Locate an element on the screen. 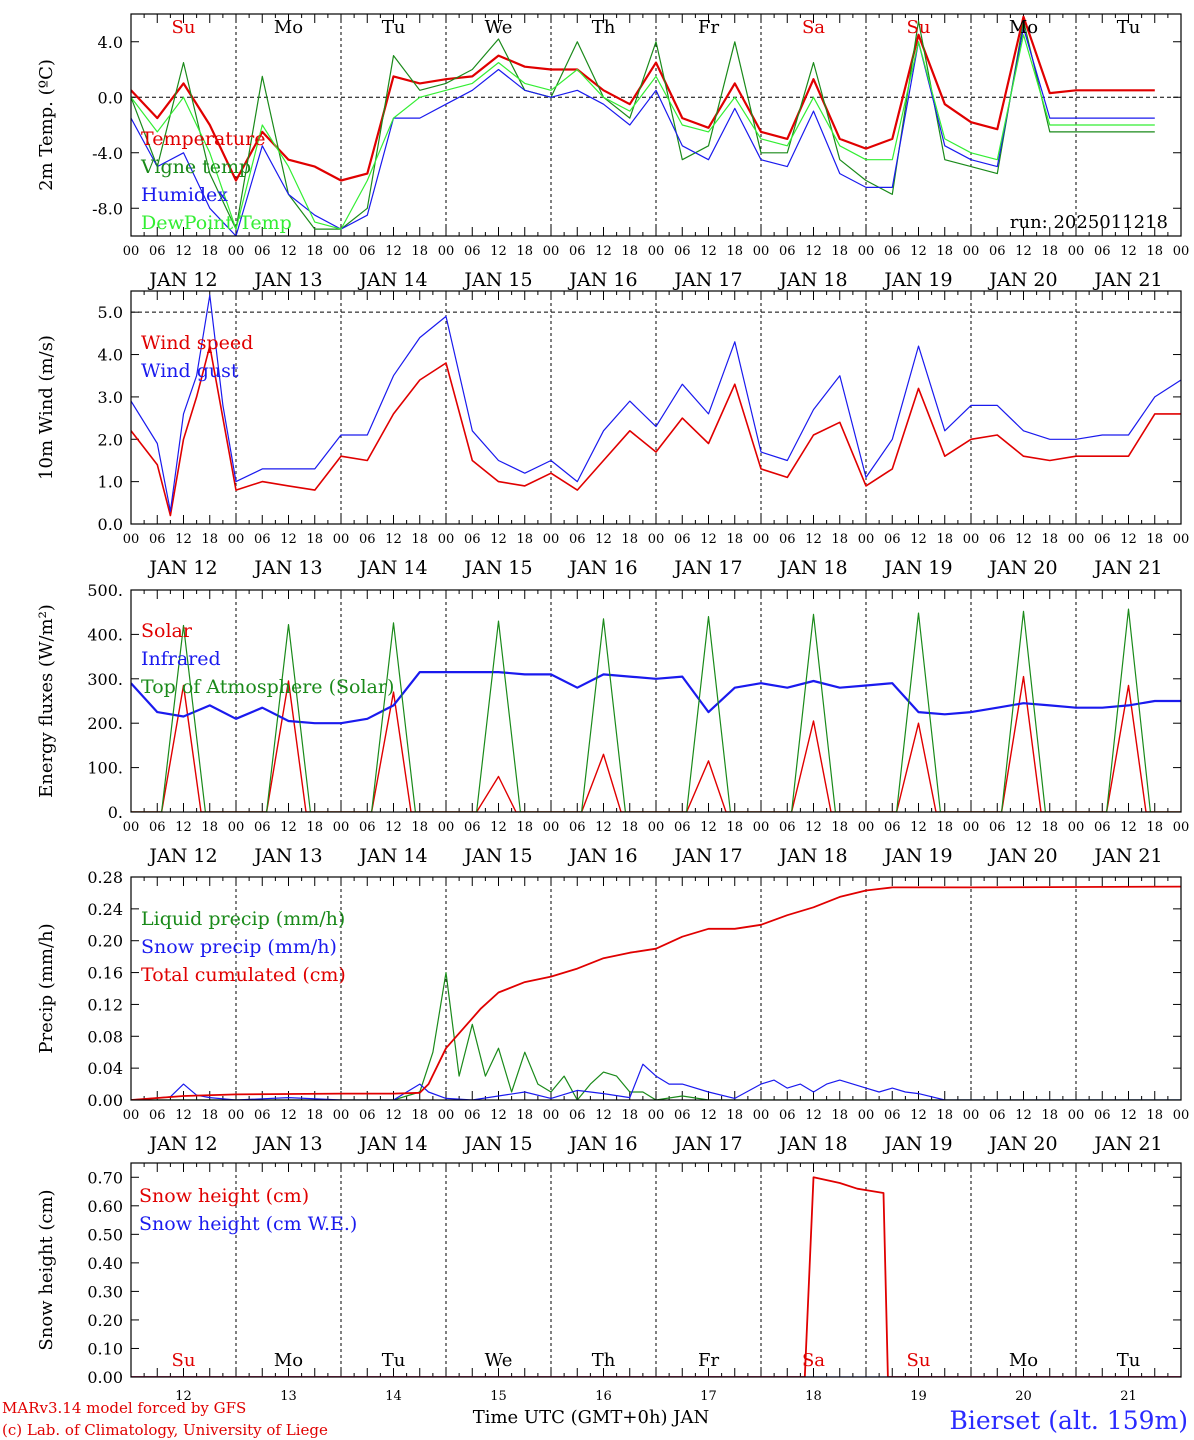 The width and height of the screenshot is (1194, 1440). weekday-label: Mo is located at coordinates (288, 1360).